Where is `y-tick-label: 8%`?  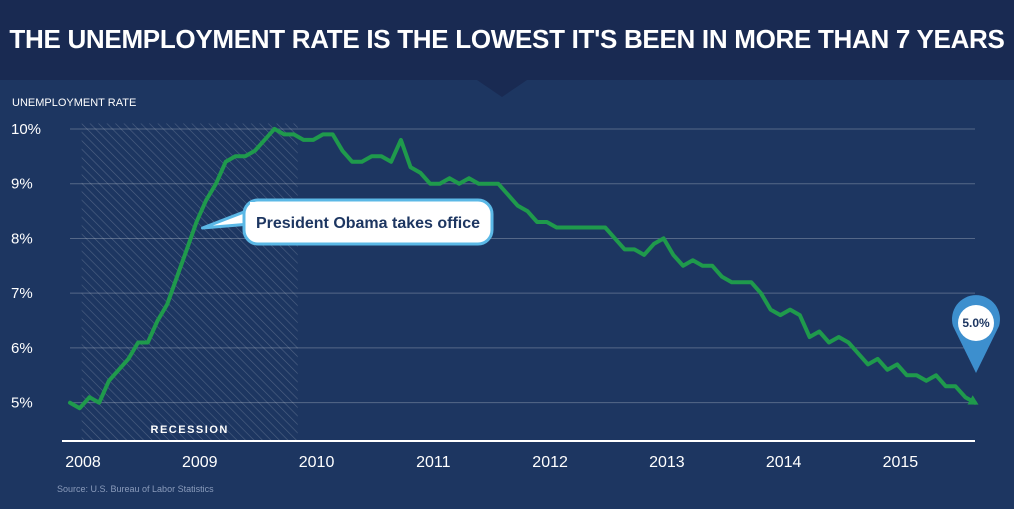 y-tick-label: 8% is located at coordinates (22, 238).